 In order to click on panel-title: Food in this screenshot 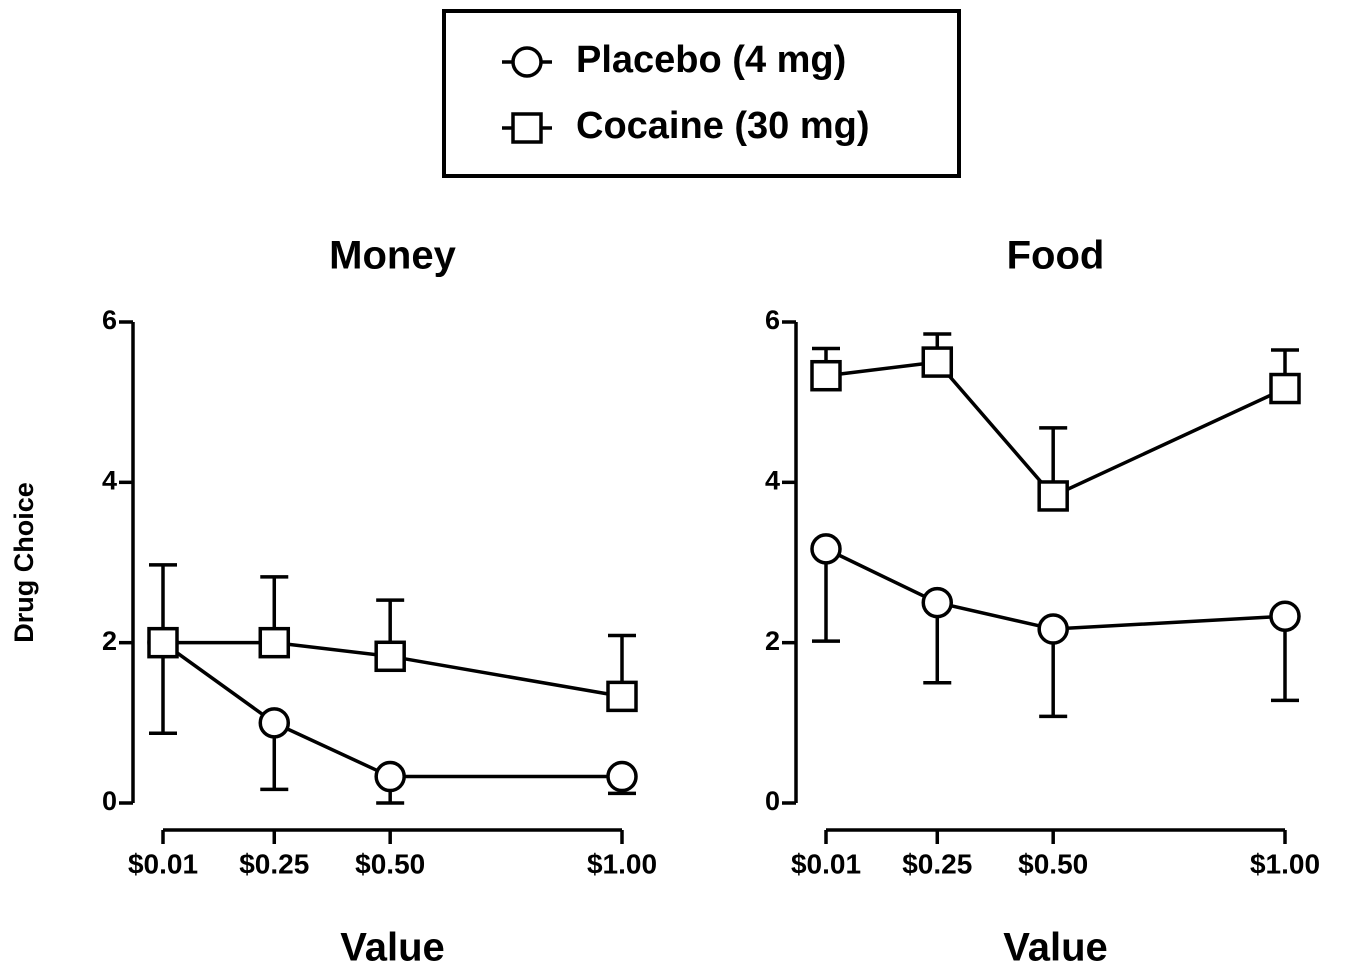, I will do `click(1056, 256)`.